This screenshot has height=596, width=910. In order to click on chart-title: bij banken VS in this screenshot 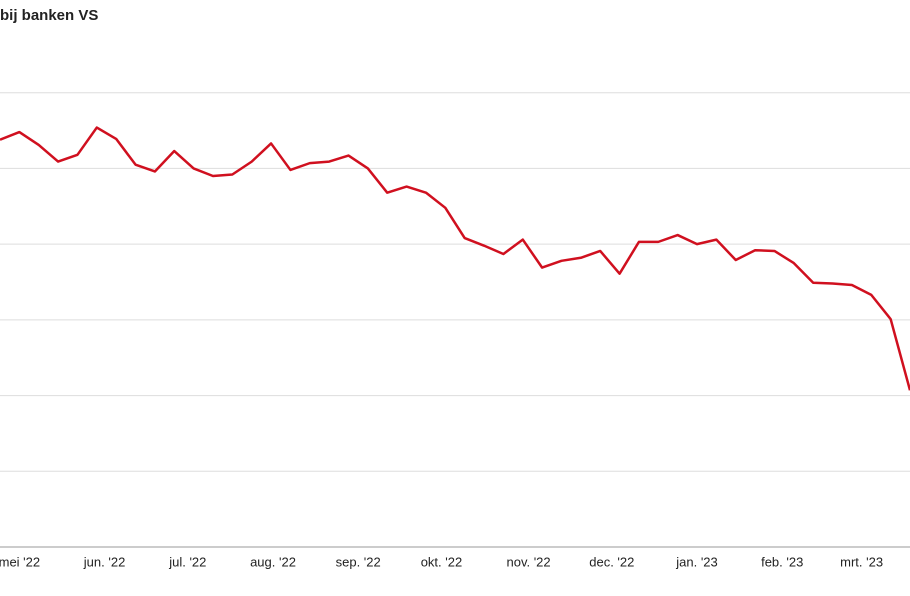, I will do `click(49, 15)`.